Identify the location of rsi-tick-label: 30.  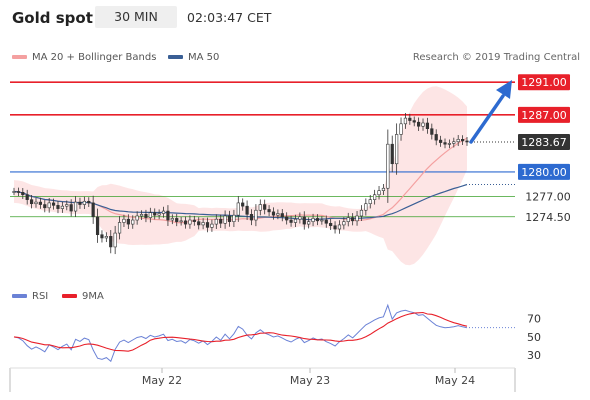
(534, 355).